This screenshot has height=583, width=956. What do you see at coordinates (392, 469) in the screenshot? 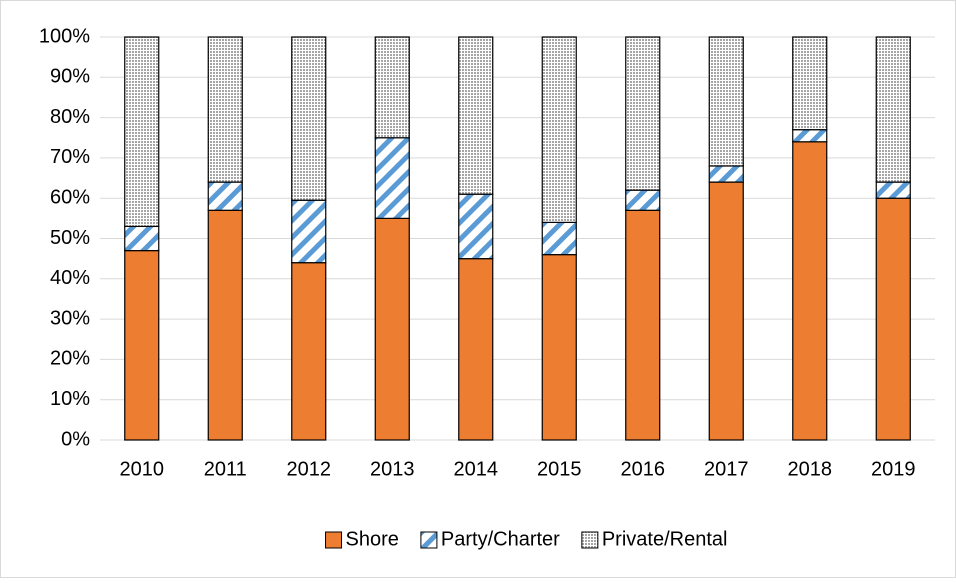
I see `x-tick-label: 2013` at bounding box center [392, 469].